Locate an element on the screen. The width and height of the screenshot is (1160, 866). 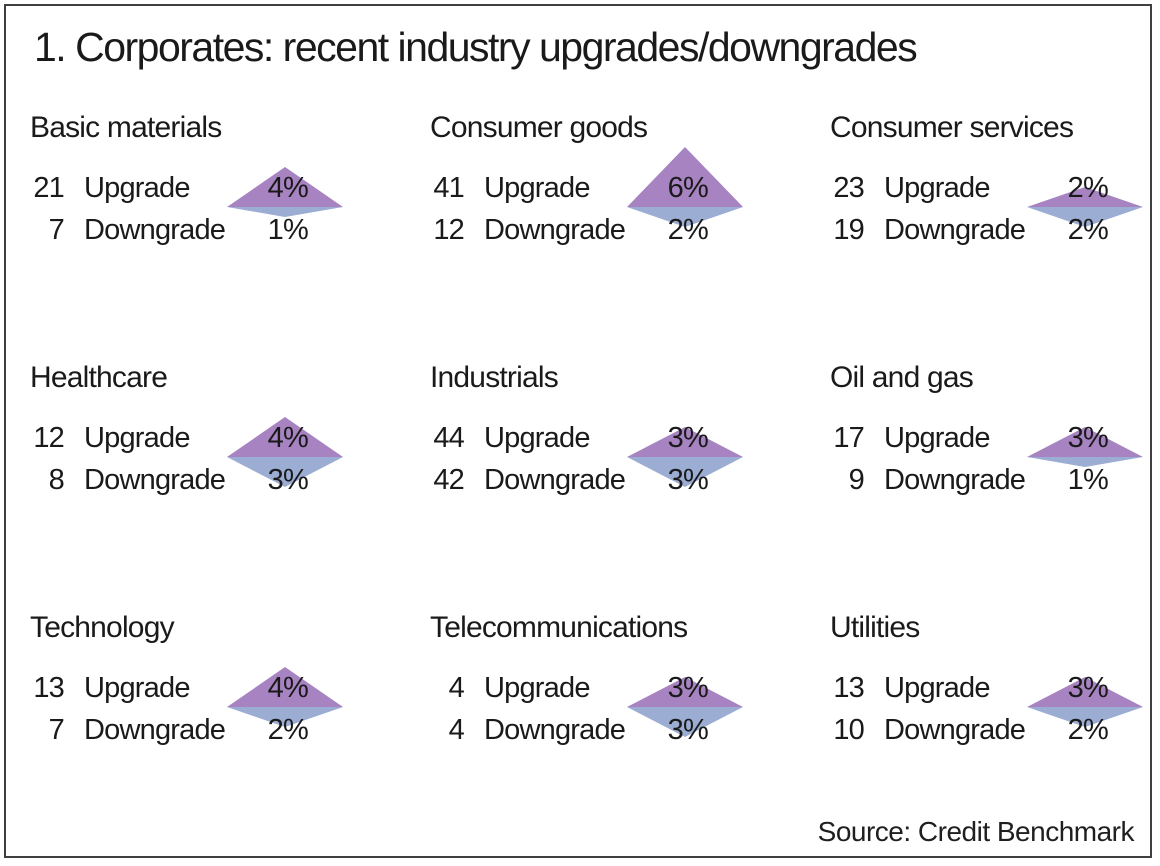
downgrade-count: 9 is located at coordinates (856, 479).